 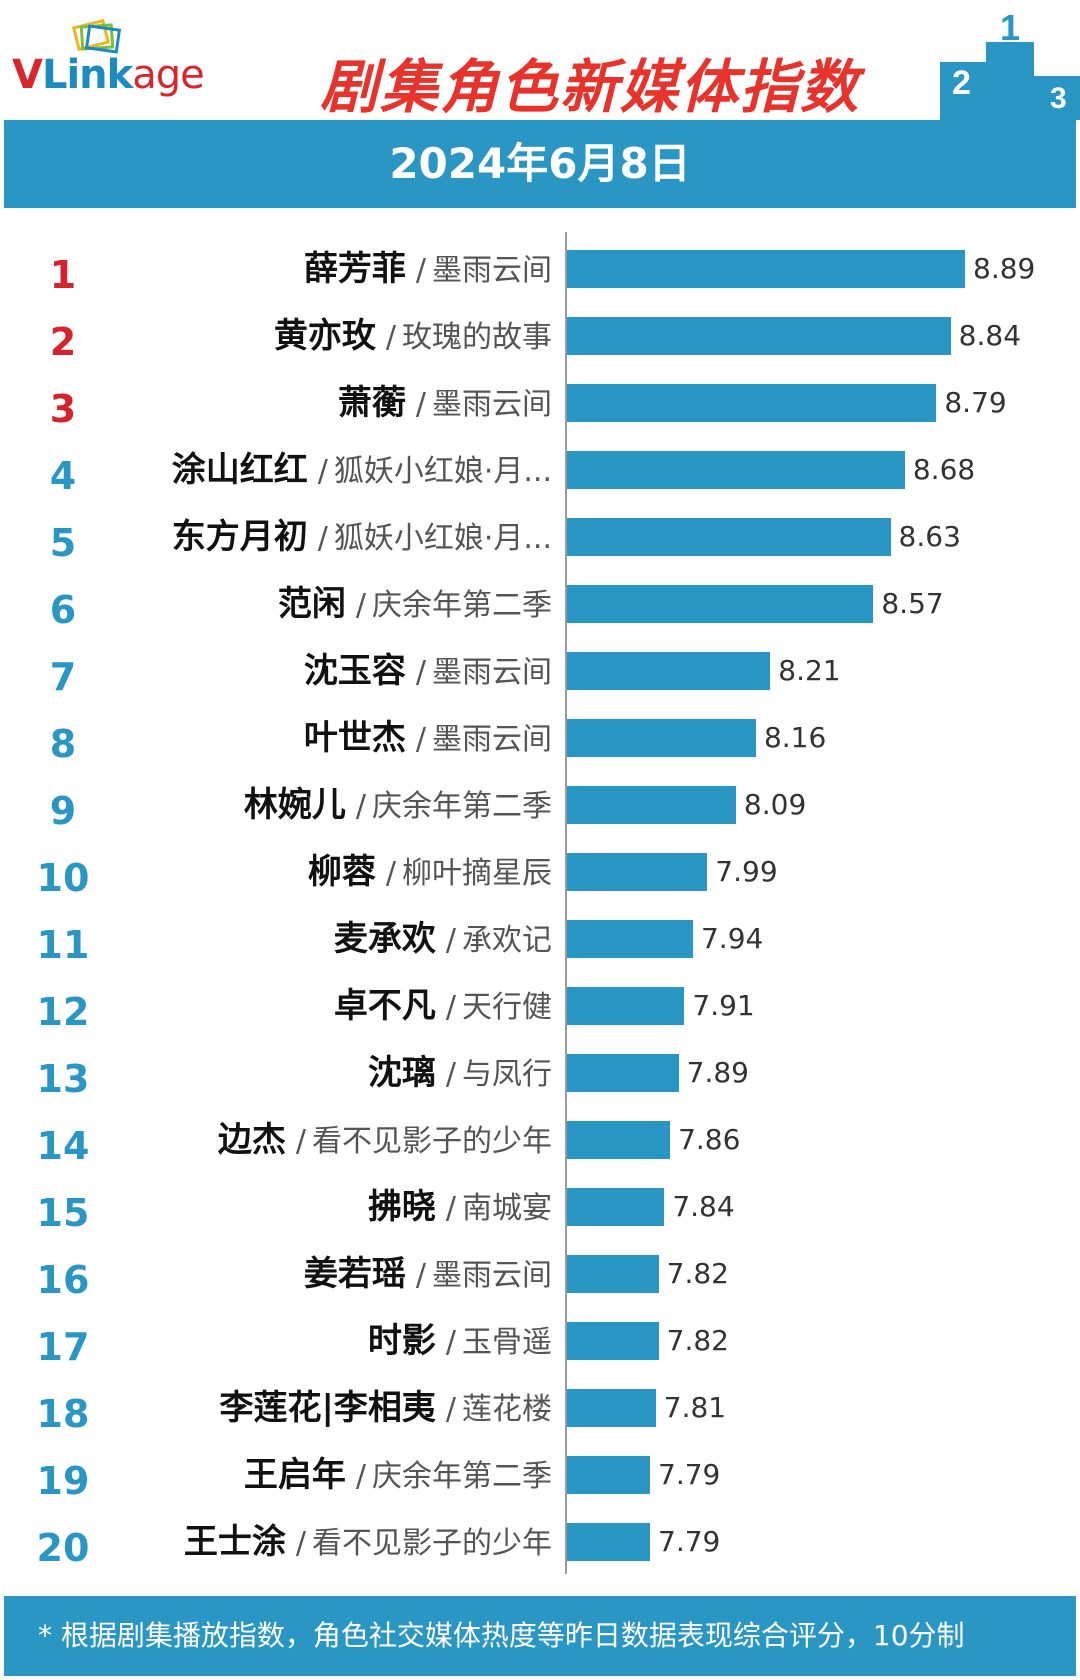 I want to click on character-name: 萧蘅, so click(x=371, y=403).